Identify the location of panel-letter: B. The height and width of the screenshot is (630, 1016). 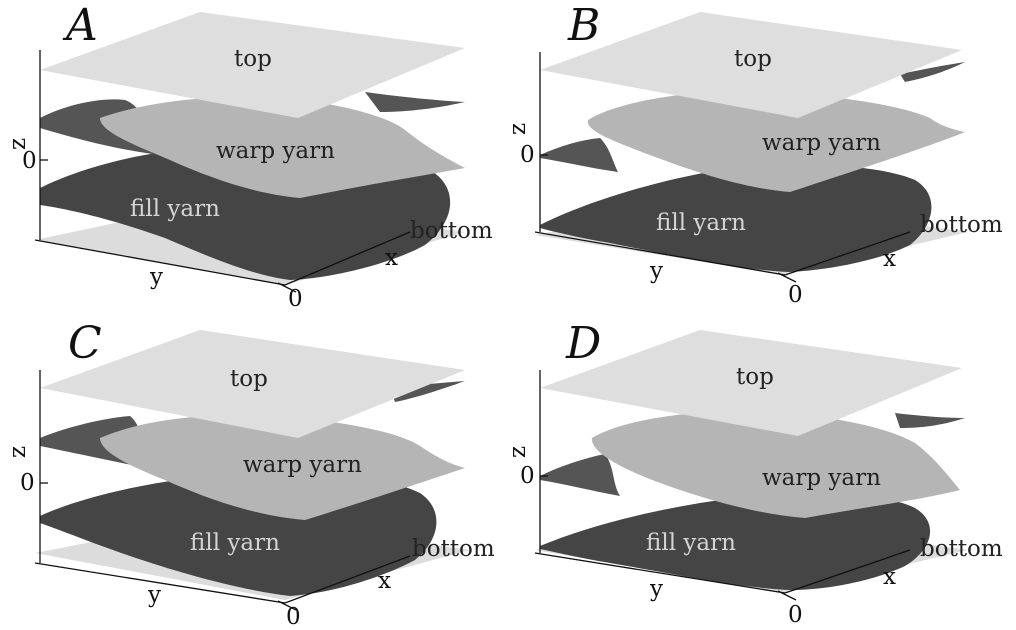
(583, 25).